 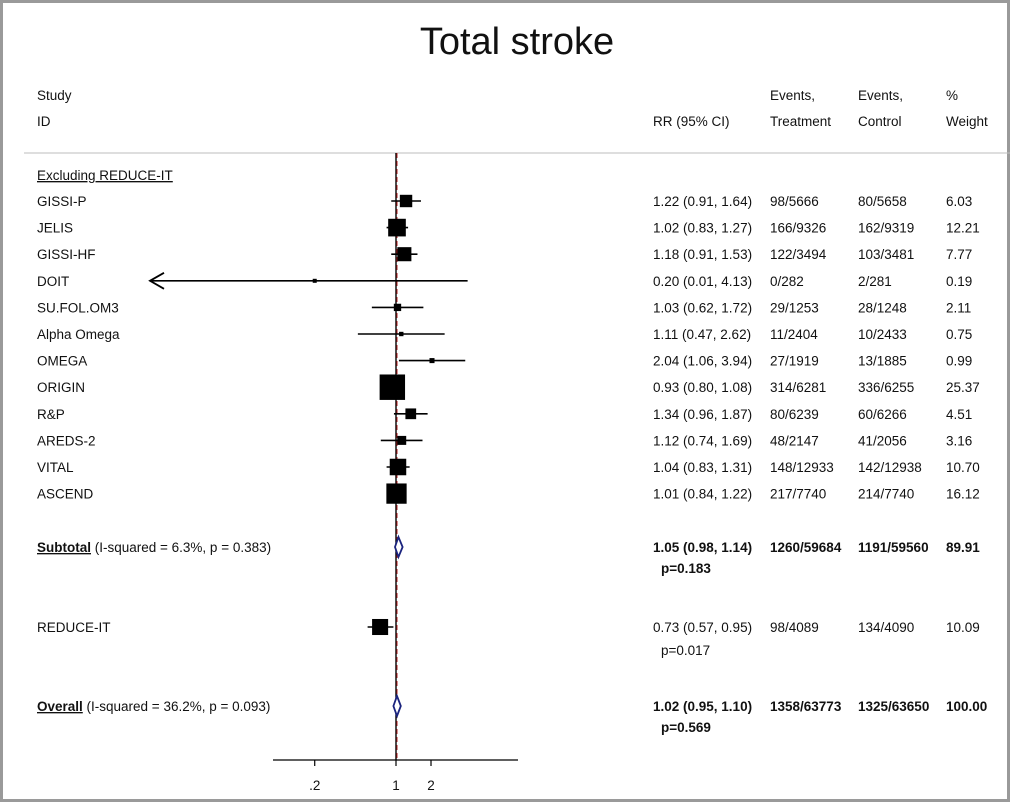 What do you see at coordinates (685, 650) in the screenshot?
I see `p-value: p=0.017` at bounding box center [685, 650].